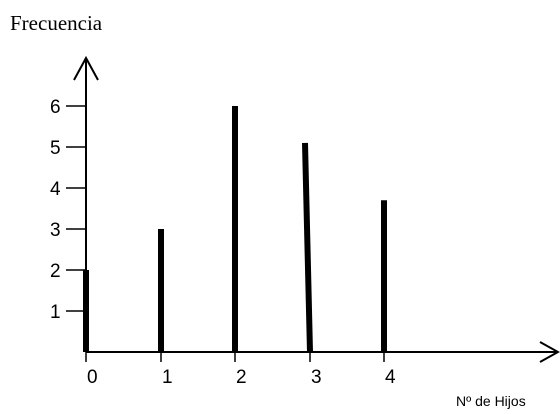 This screenshot has height=414, width=560. What do you see at coordinates (549, 352) in the screenshot?
I see `x-axis-arrowhead` at bounding box center [549, 352].